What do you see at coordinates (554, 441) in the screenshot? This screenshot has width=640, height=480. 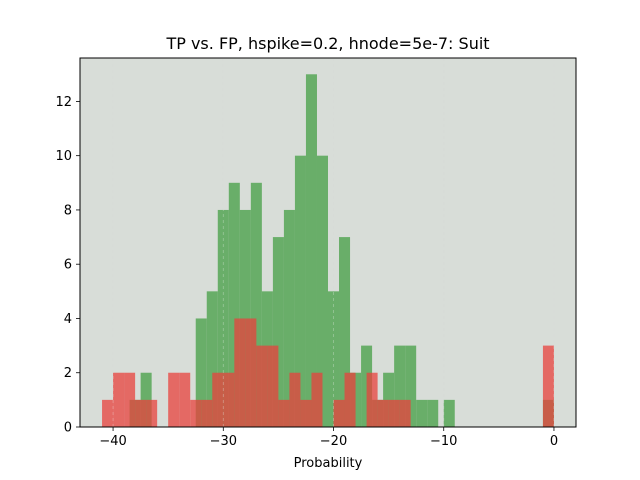 I see `x-tick-label: 0` at bounding box center [554, 441].